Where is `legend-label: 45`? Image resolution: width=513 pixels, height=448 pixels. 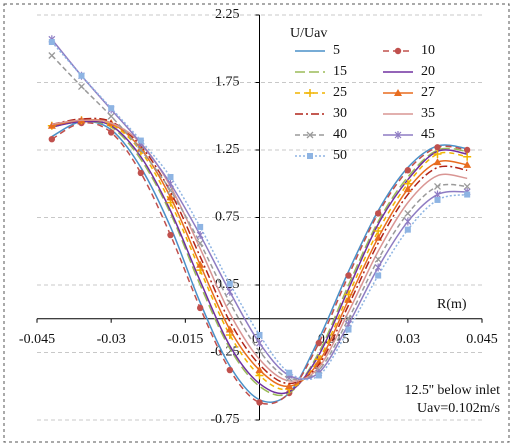
legend-label: 45 is located at coordinates (428, 134).